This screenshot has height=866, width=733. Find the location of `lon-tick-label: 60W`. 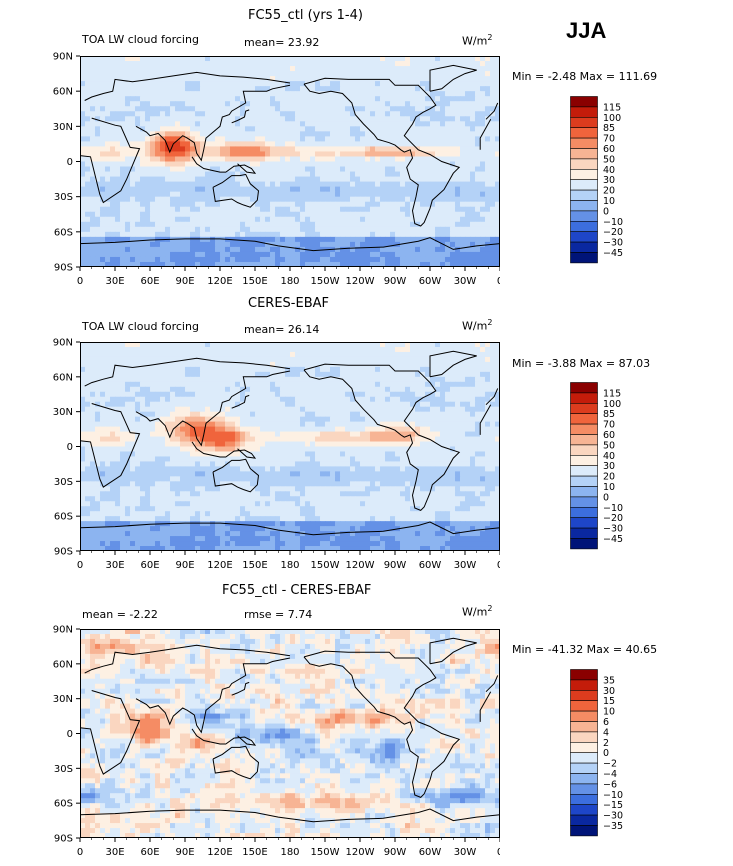

lon-tick-label: 60W is located at coordinates (430, 565).